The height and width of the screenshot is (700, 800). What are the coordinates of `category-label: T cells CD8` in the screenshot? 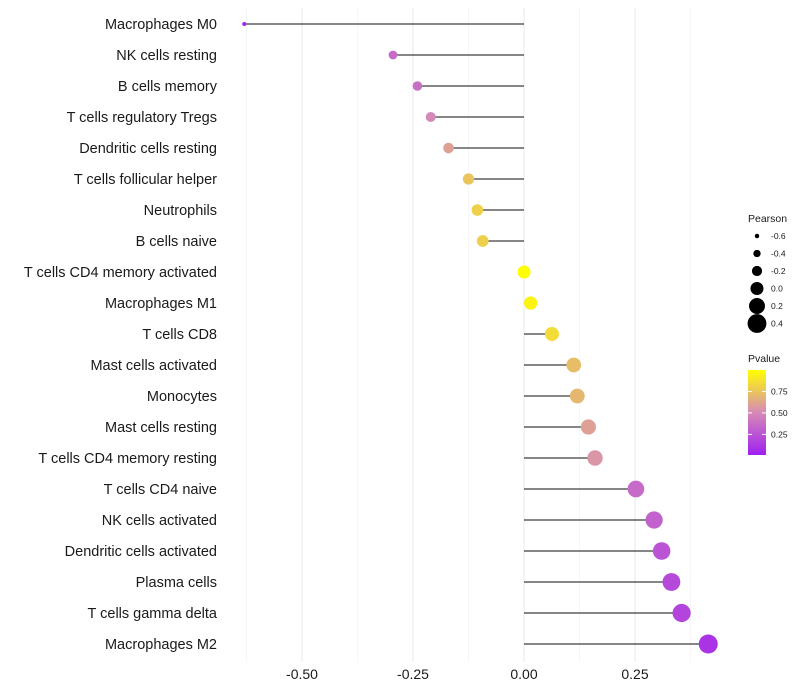 It's located at (179, 335).